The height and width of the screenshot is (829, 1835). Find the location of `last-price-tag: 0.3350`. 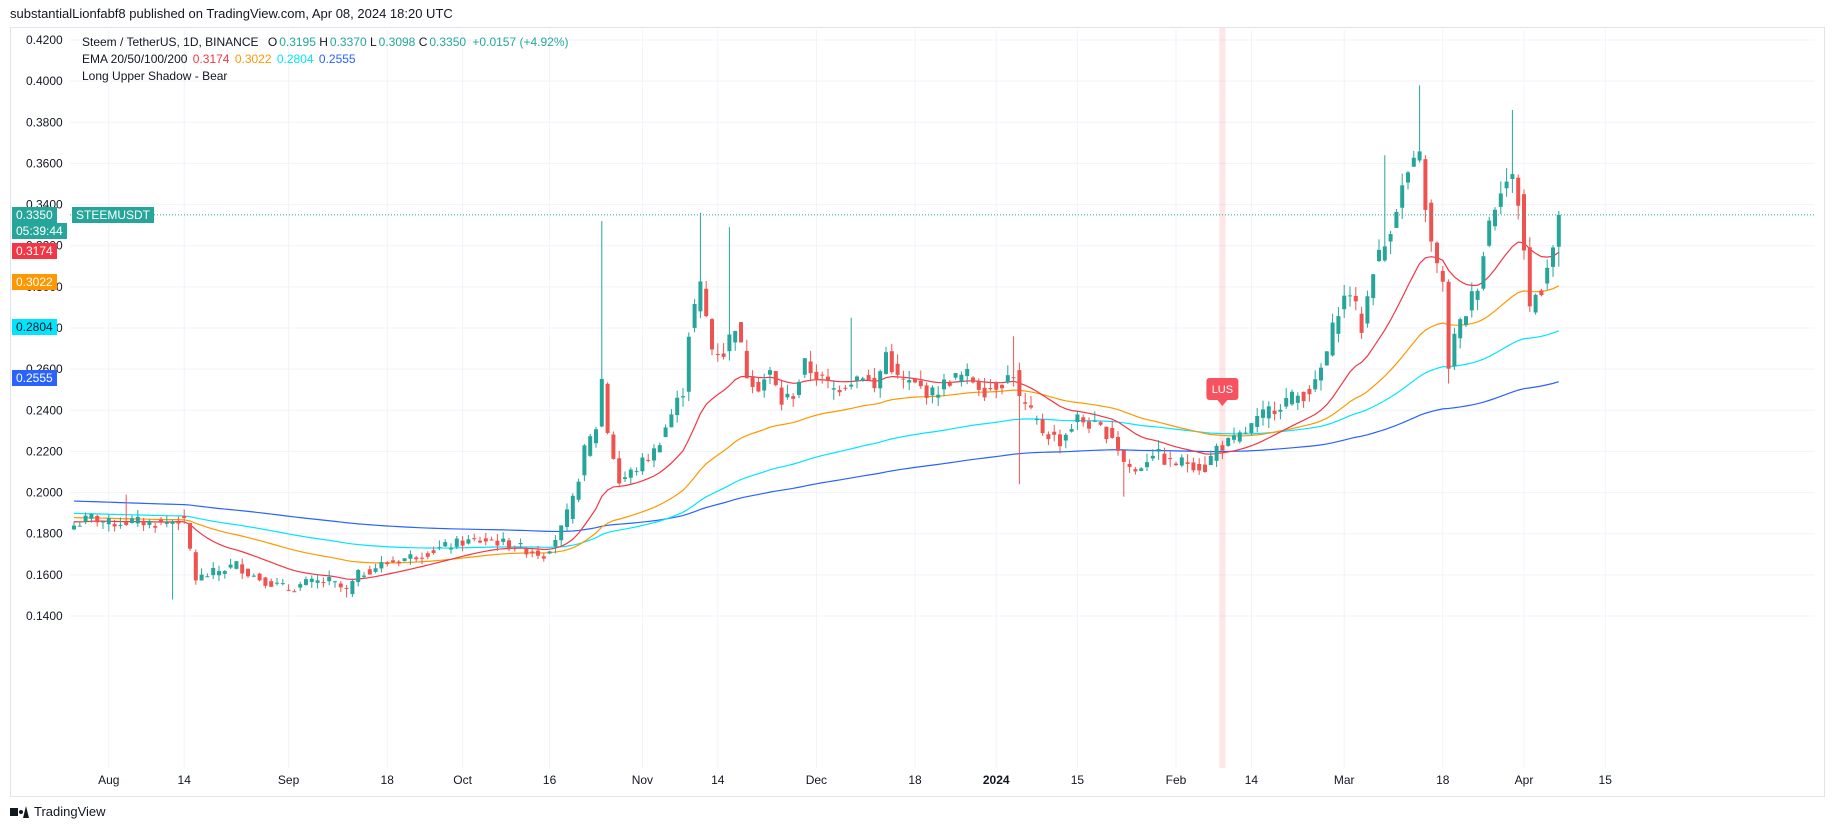

last-price-tag: 0.3350 is located at coordinates (34, 214).